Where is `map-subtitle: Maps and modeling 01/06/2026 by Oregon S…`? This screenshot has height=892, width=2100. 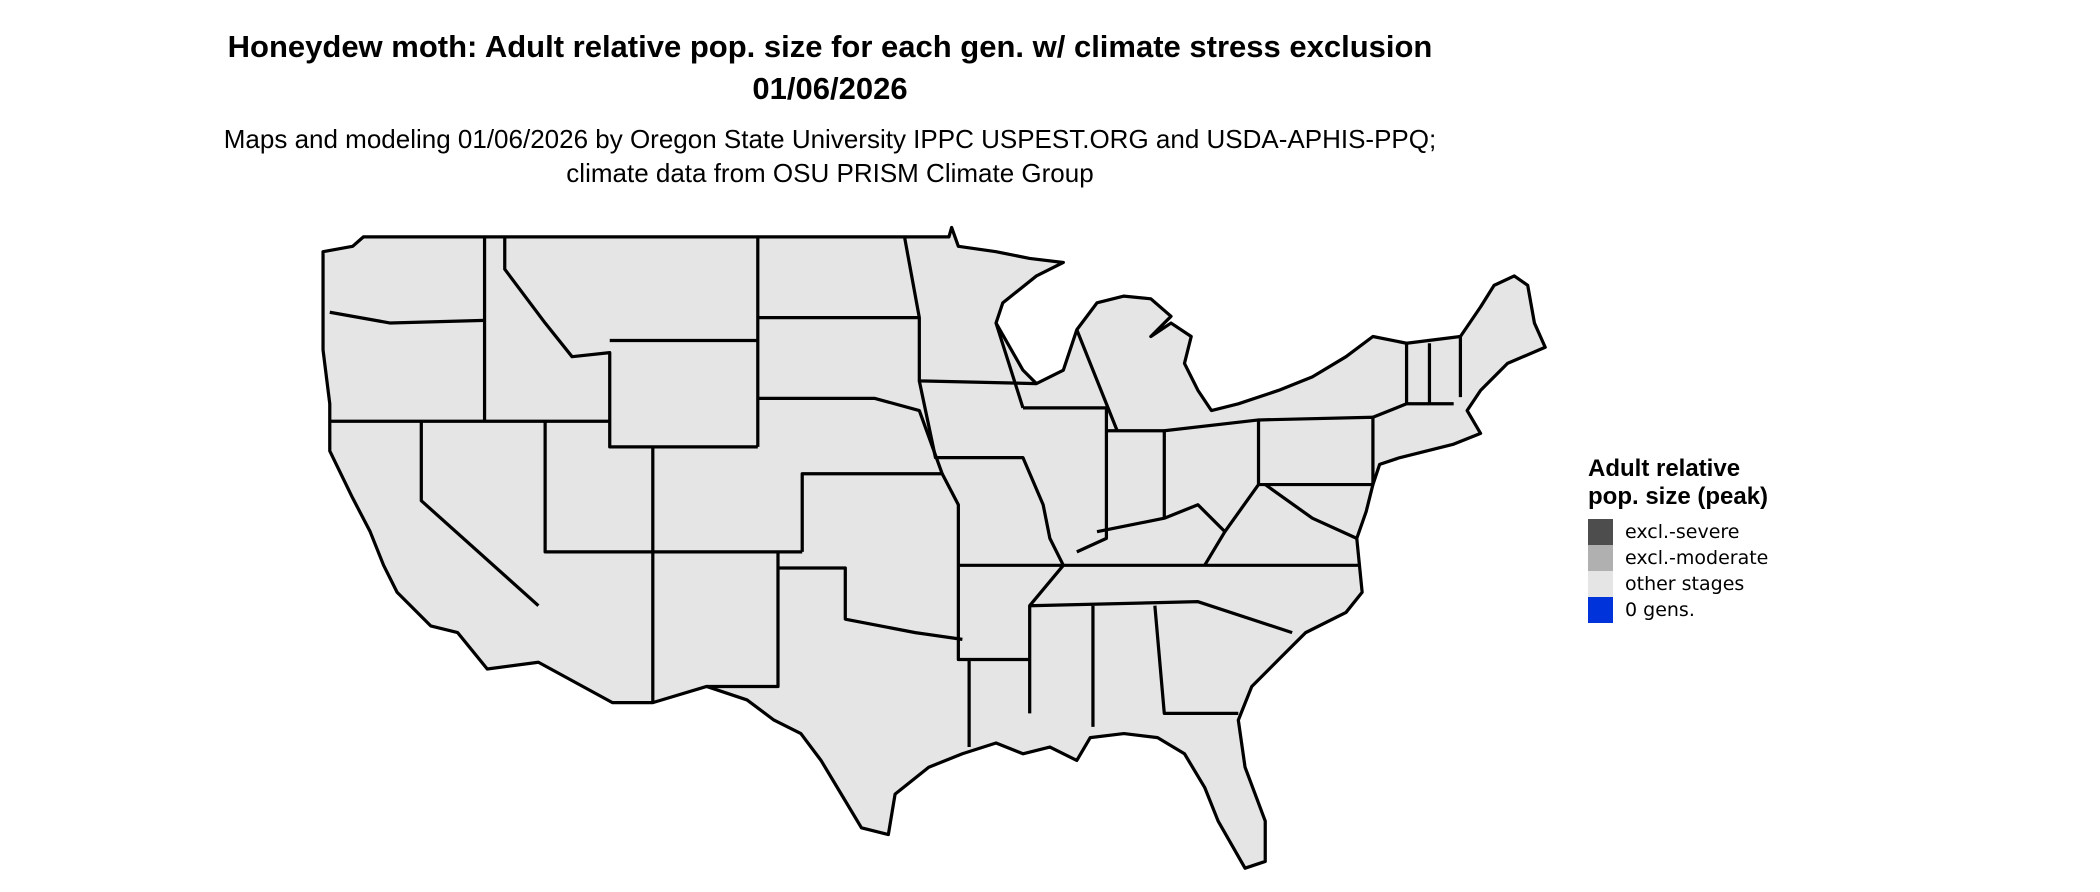
map-subtitle: Maps and modeling 01/06/2026 by Oregon S… is located at coordinates (830, 156).